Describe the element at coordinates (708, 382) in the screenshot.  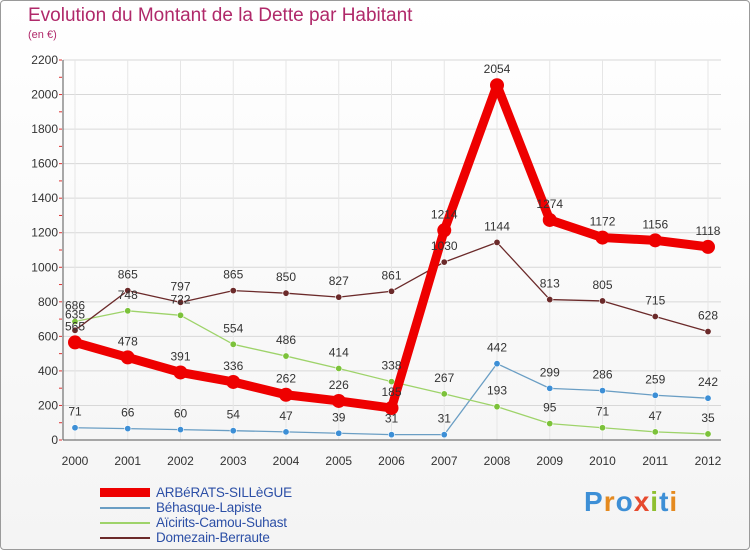
I see `data-label: 242` at that location.